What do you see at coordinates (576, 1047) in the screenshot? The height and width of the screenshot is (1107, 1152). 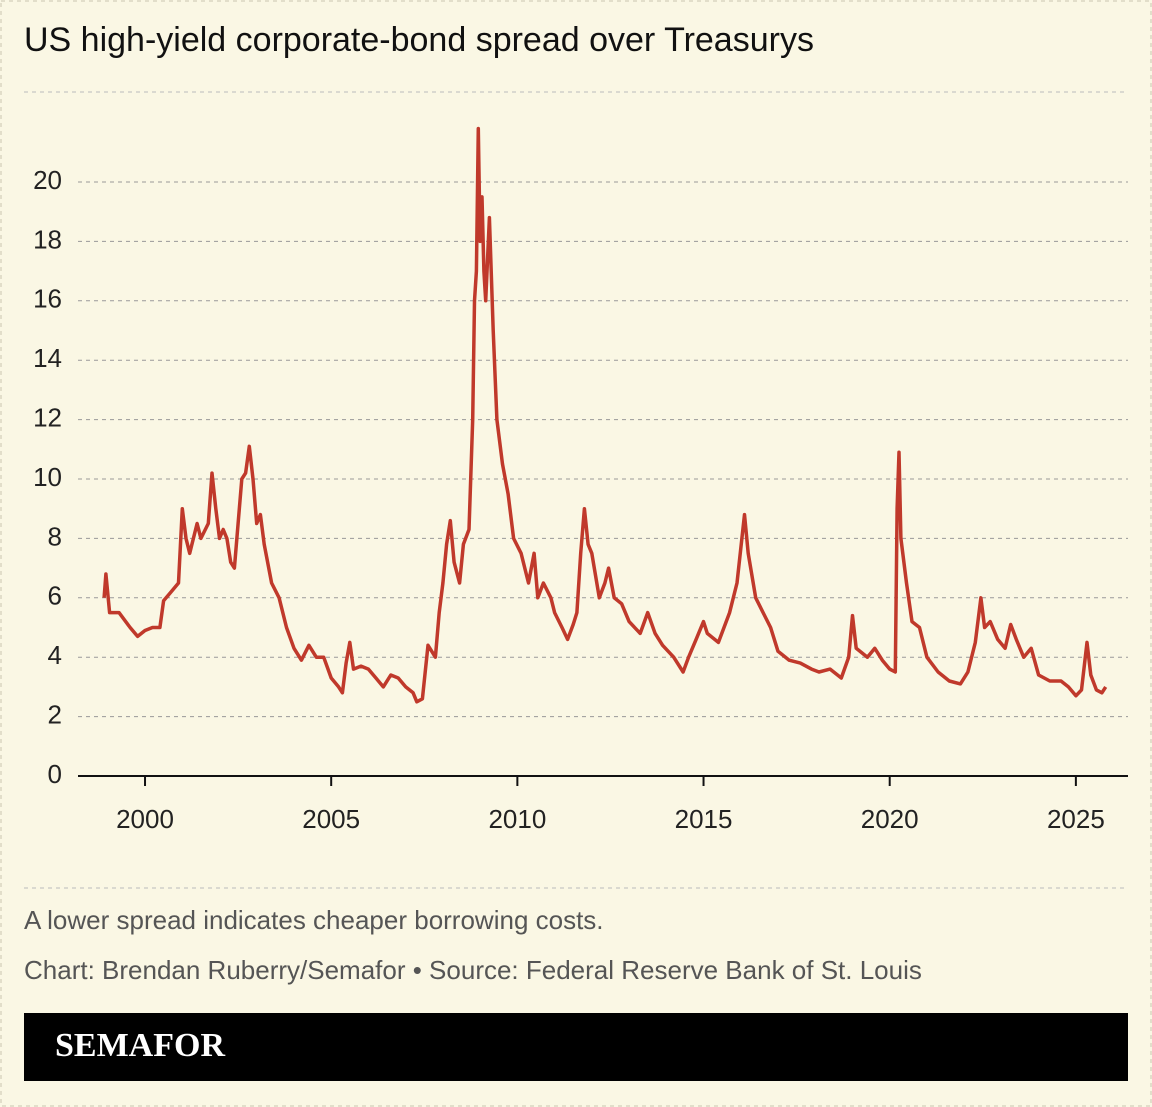 I see `brand-bar` at bounding box center [576, 1047].